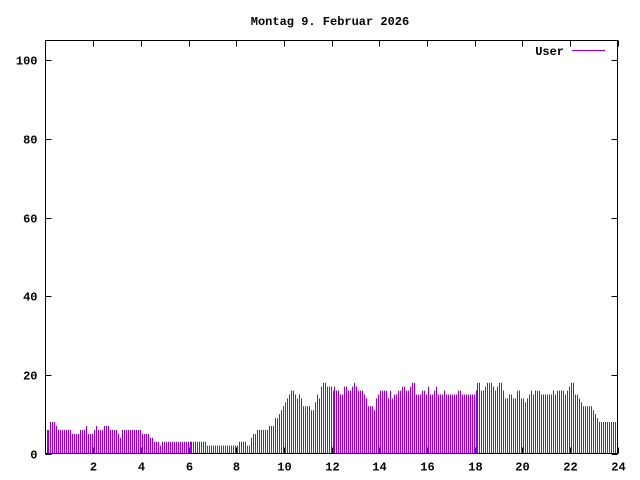 This screenshot has width=640, height=480. Describe the element at coordinates (30, 220) in the screenshot. I see `y-tick-label: 60` at that location.